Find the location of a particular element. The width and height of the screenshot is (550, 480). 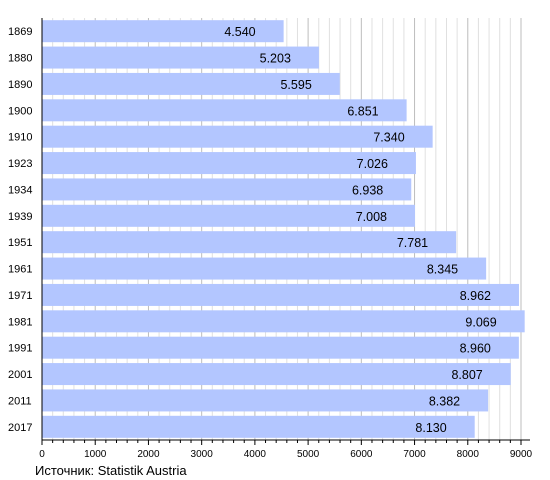

tick-label: 8000 is located at coordinates (468, 454).